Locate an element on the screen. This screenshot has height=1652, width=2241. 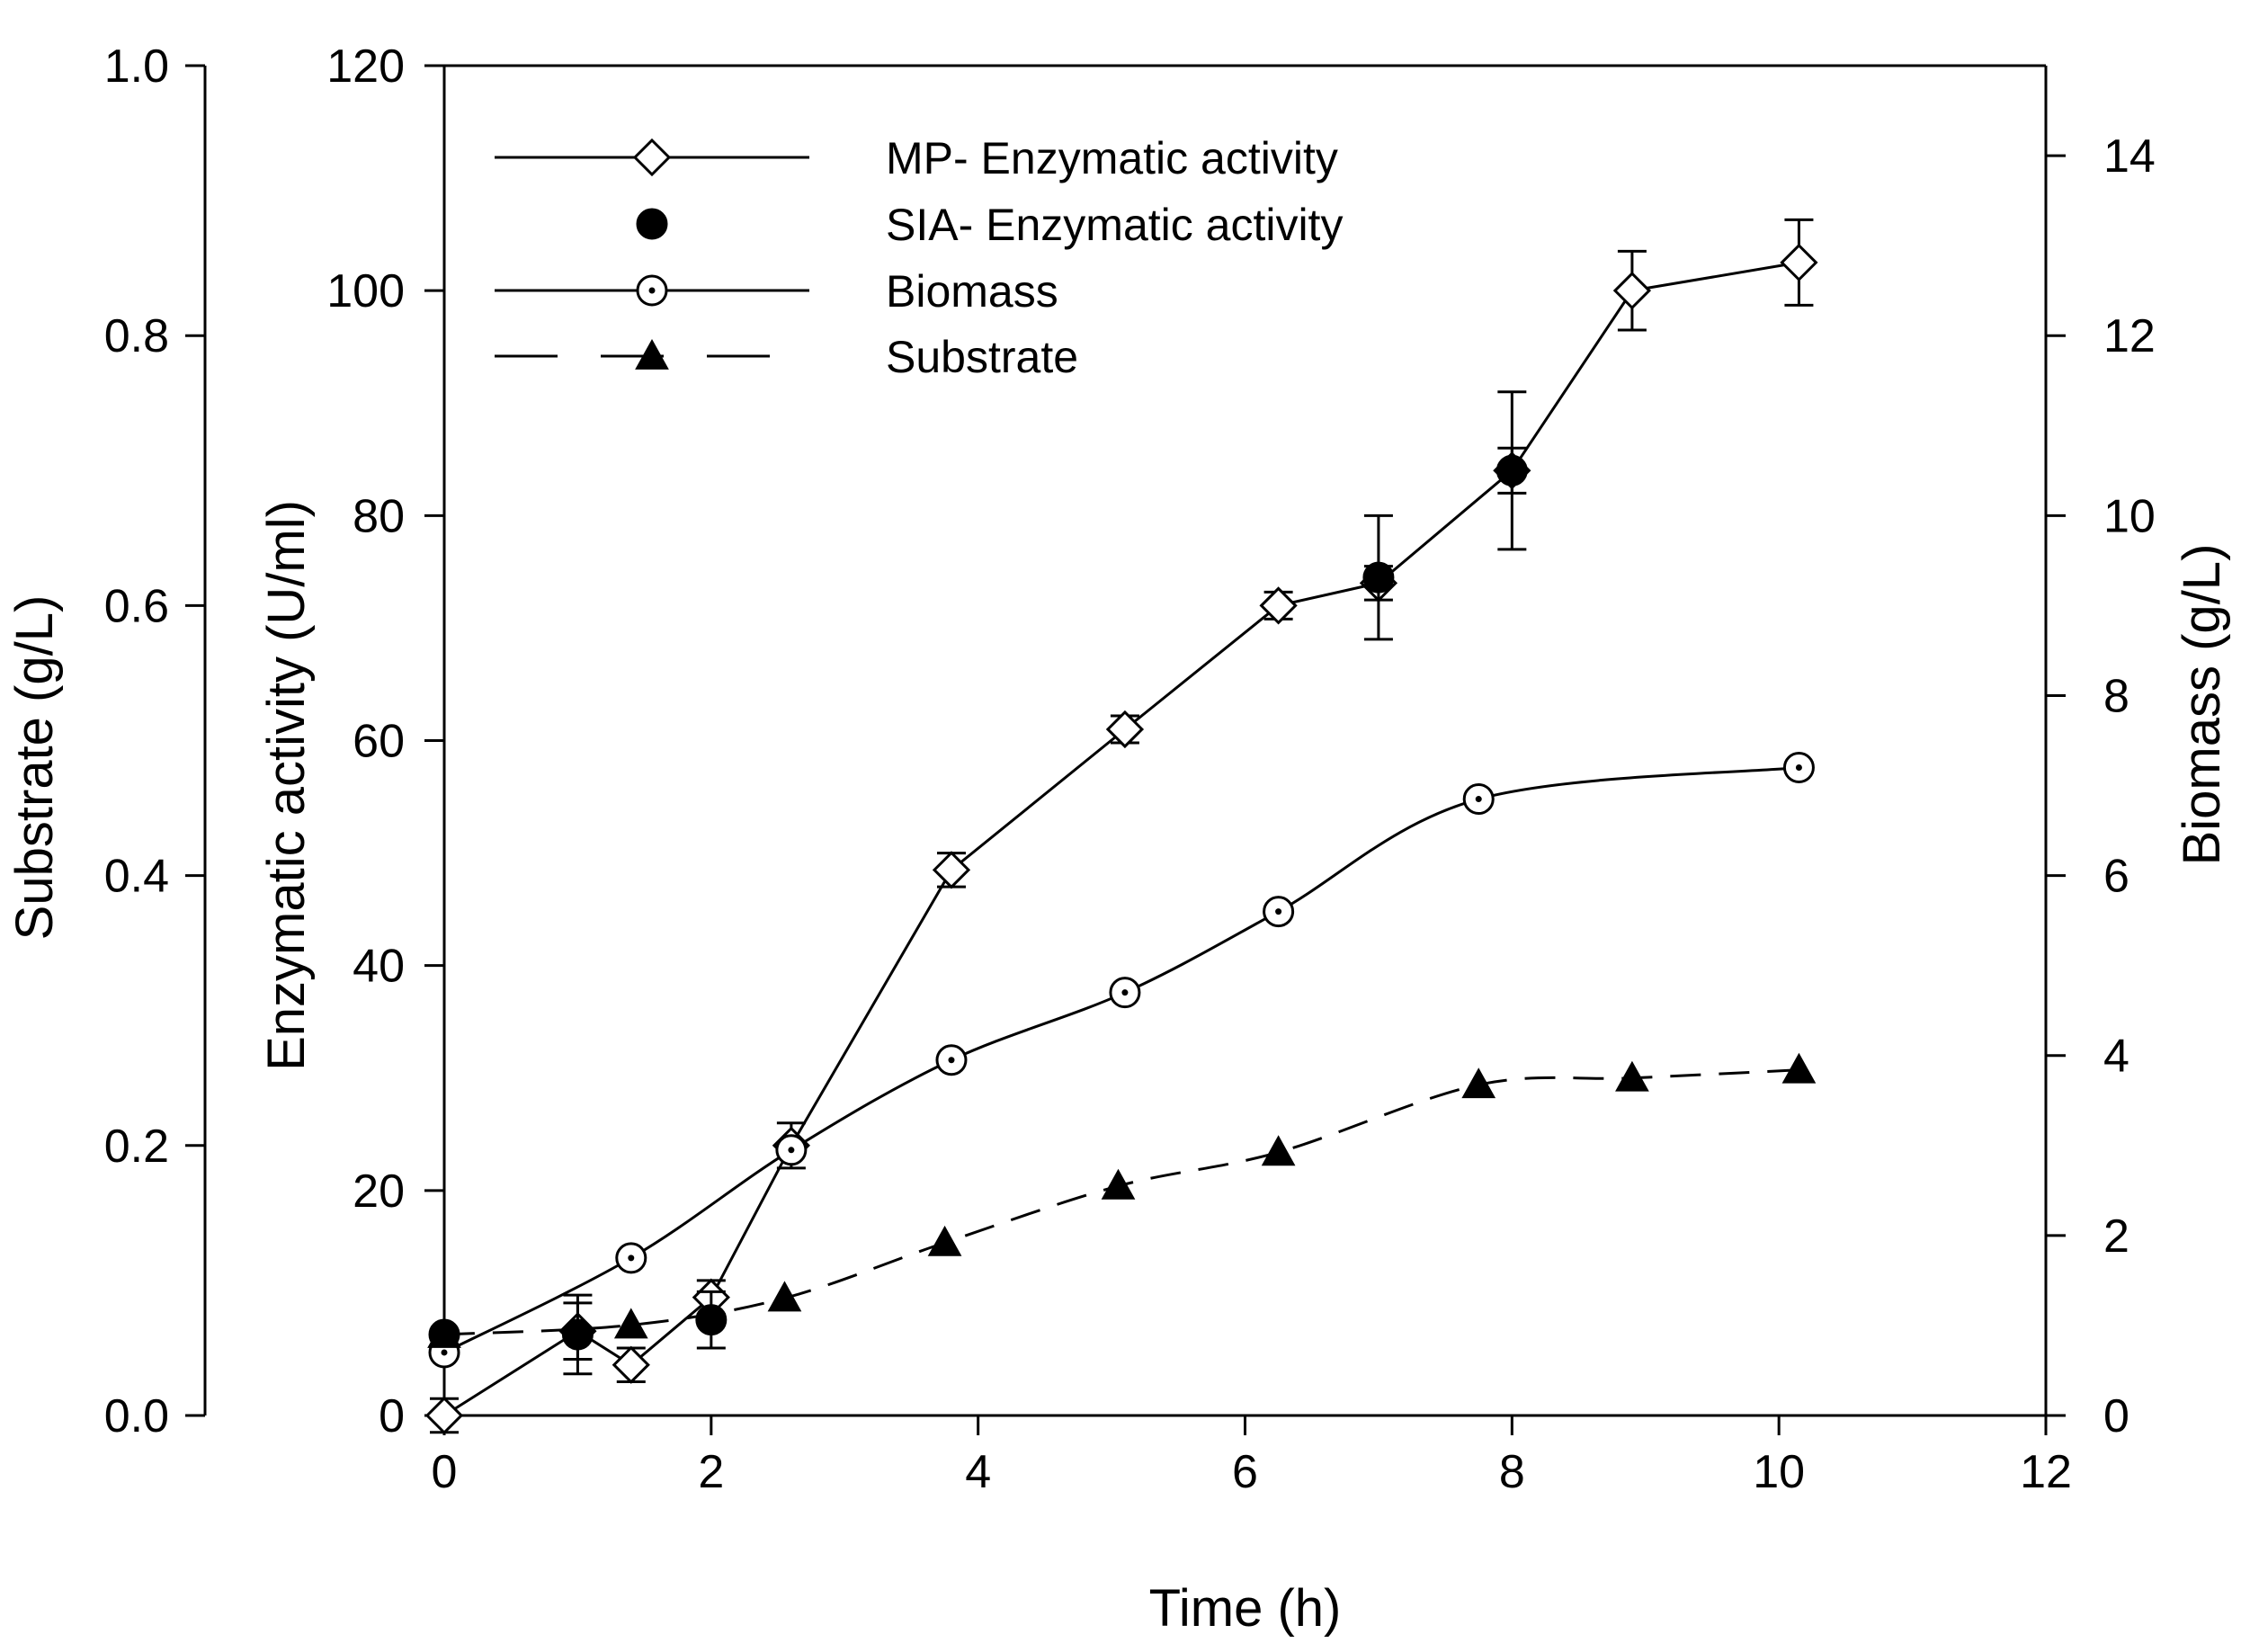
biomass-tick-label: 6 is located at coordinates (2116, 877).